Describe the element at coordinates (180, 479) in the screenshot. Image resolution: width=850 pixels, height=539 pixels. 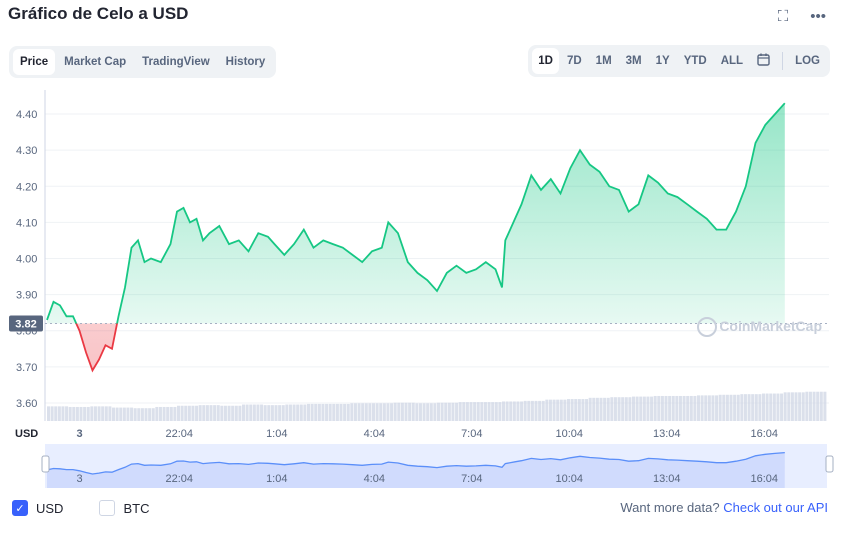
I see `navigator-tick-label: 22:04` at that location.